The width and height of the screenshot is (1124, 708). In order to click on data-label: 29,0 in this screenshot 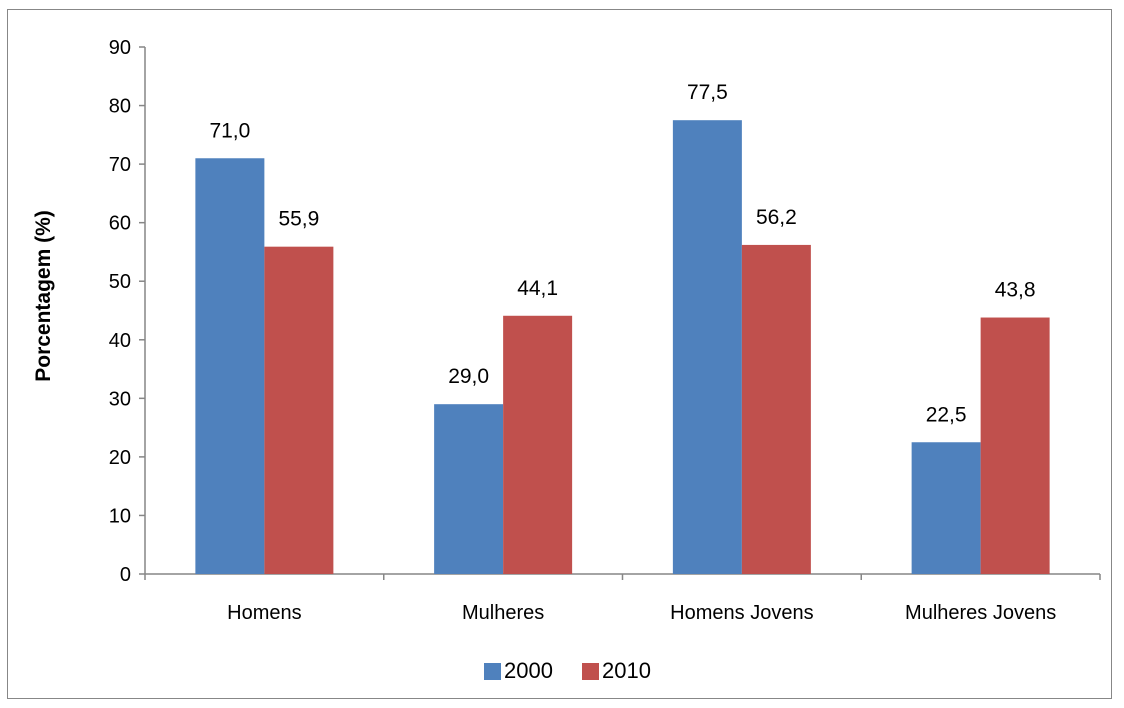, I will do `click(468, 376)`.